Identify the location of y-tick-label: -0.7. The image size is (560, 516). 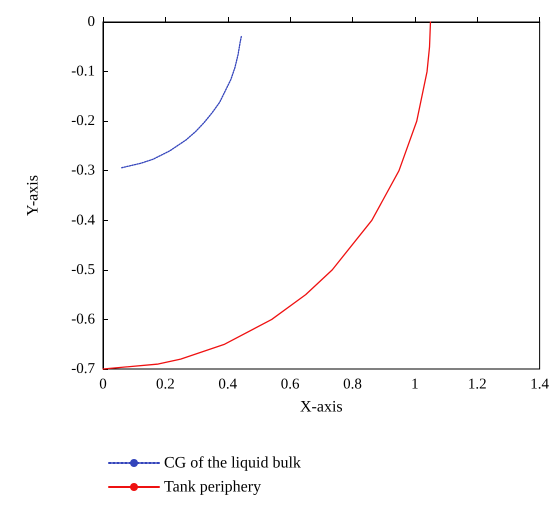
(83, 369).